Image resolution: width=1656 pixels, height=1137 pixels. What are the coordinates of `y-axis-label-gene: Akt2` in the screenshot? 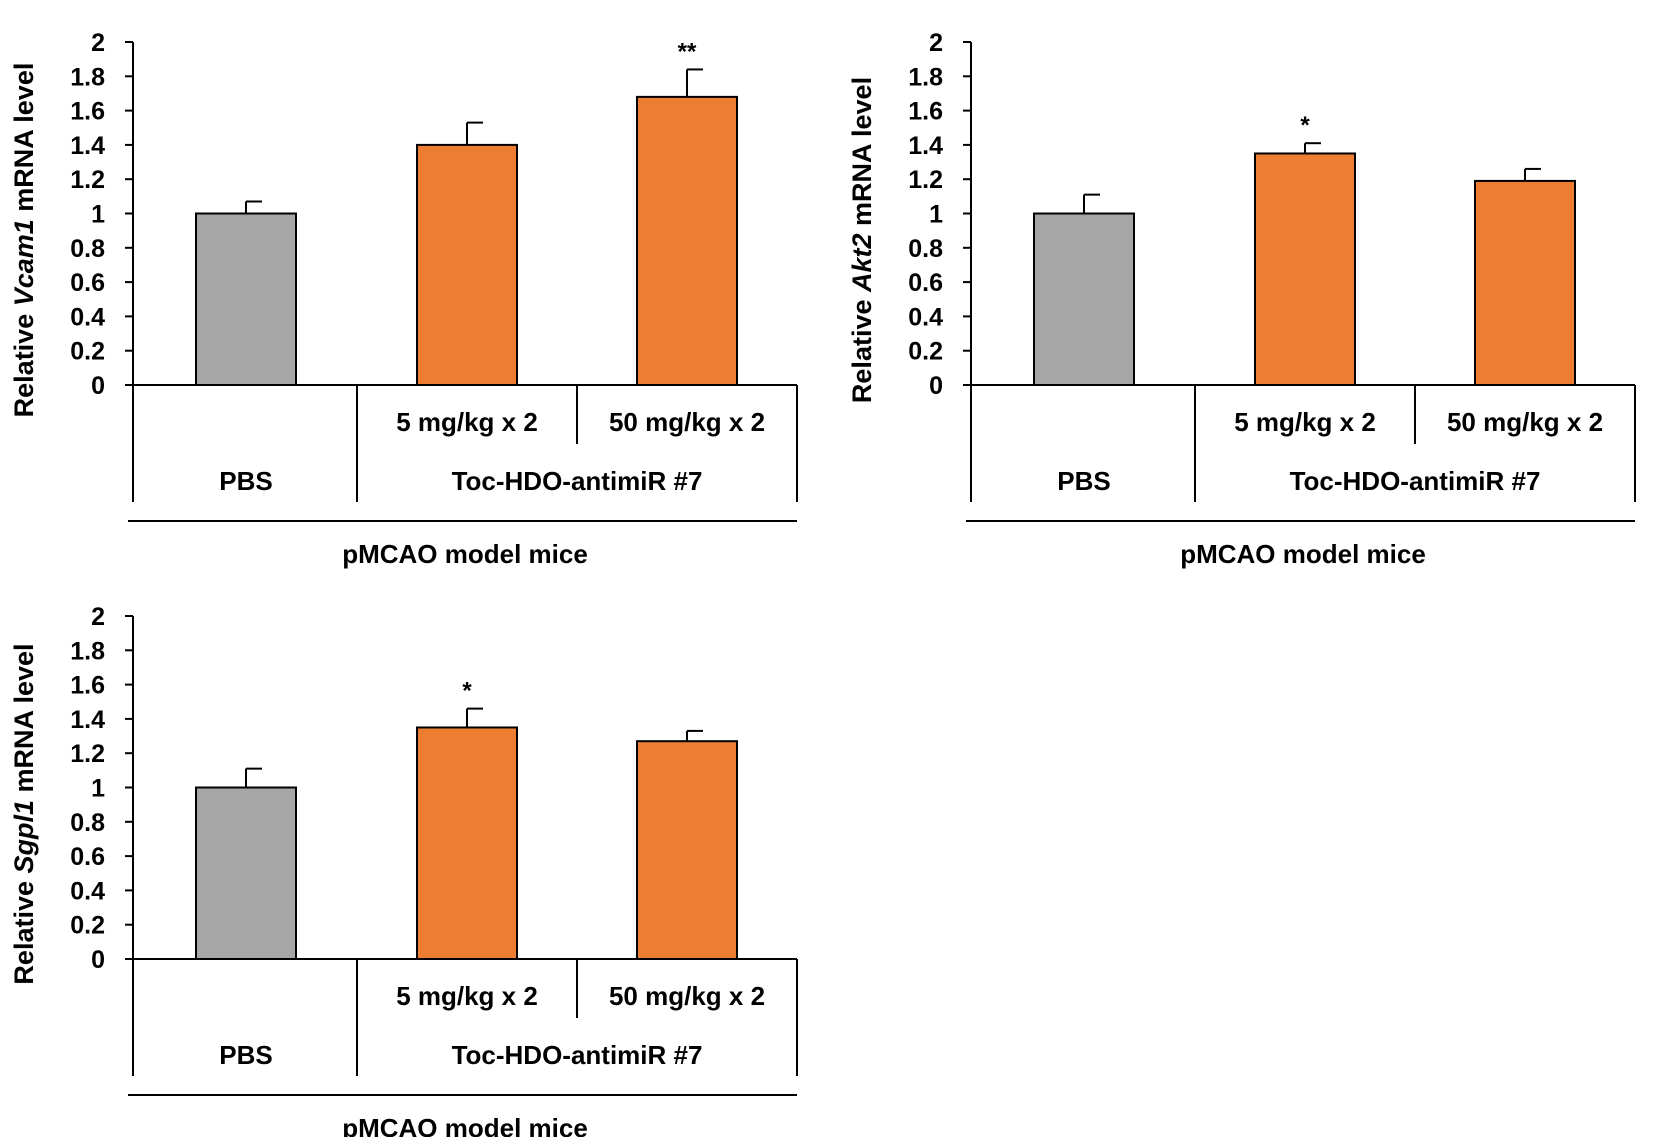 It's located at (862, 263).